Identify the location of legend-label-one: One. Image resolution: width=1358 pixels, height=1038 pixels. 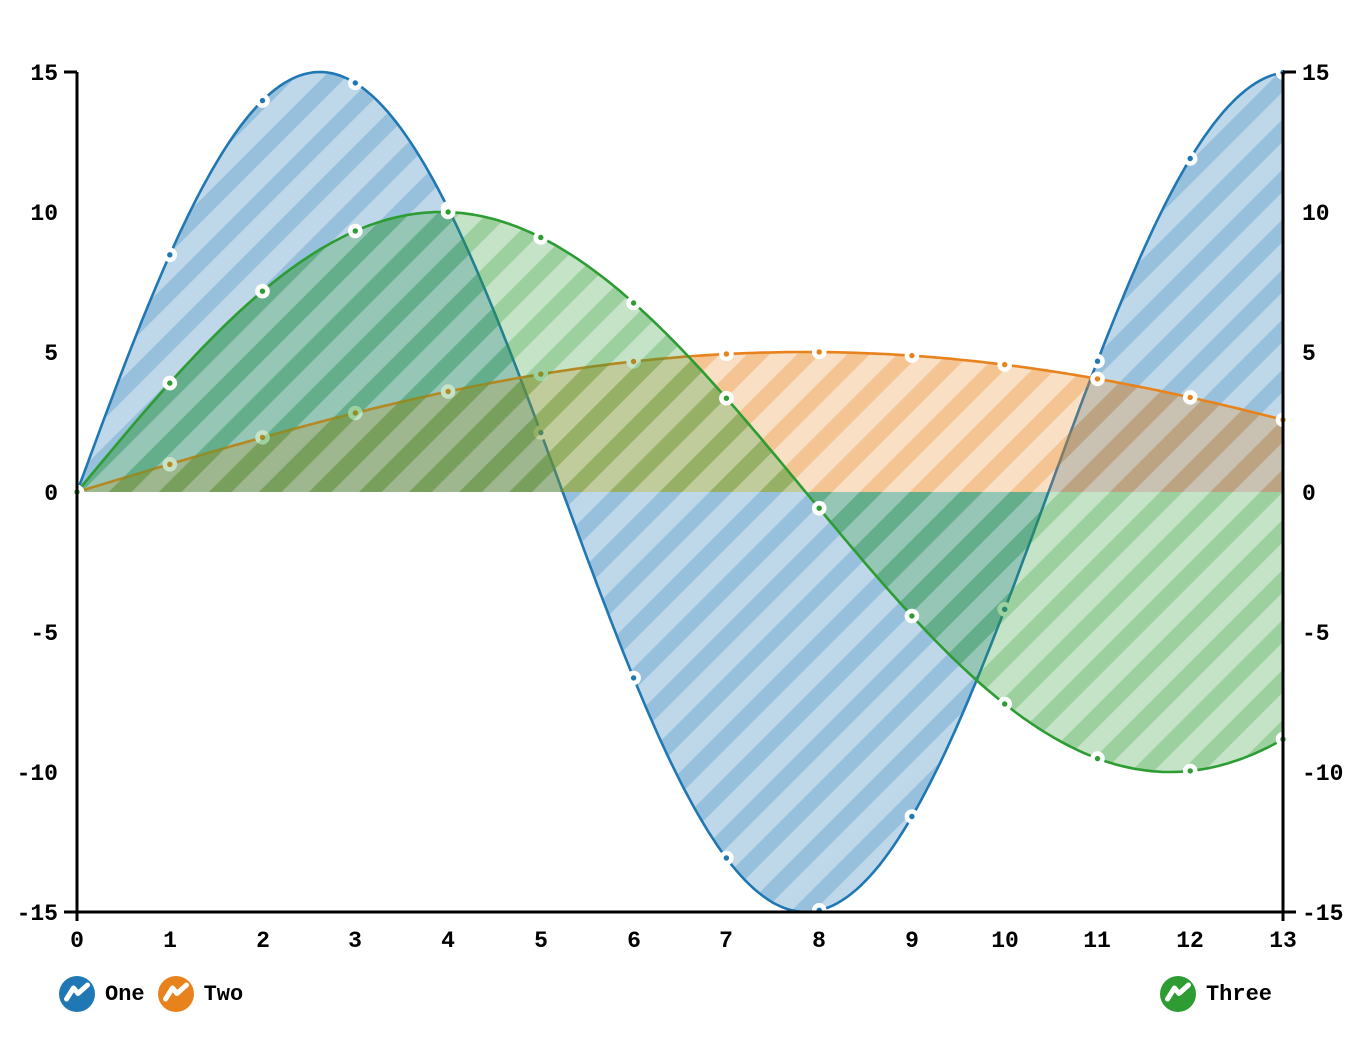
(125, 994).